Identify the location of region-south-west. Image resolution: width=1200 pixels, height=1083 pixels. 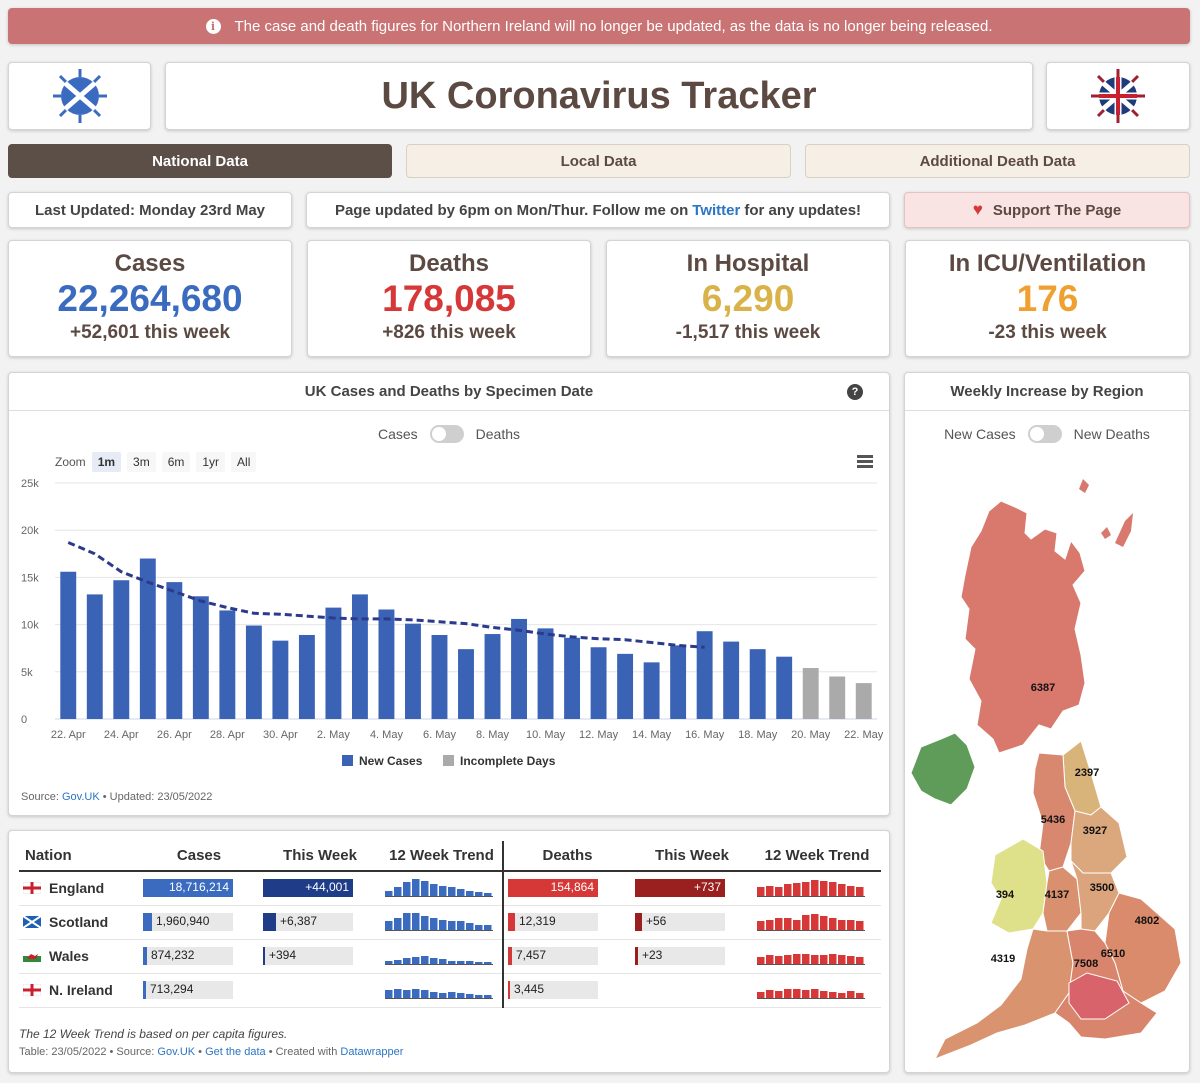
(1003, 994).